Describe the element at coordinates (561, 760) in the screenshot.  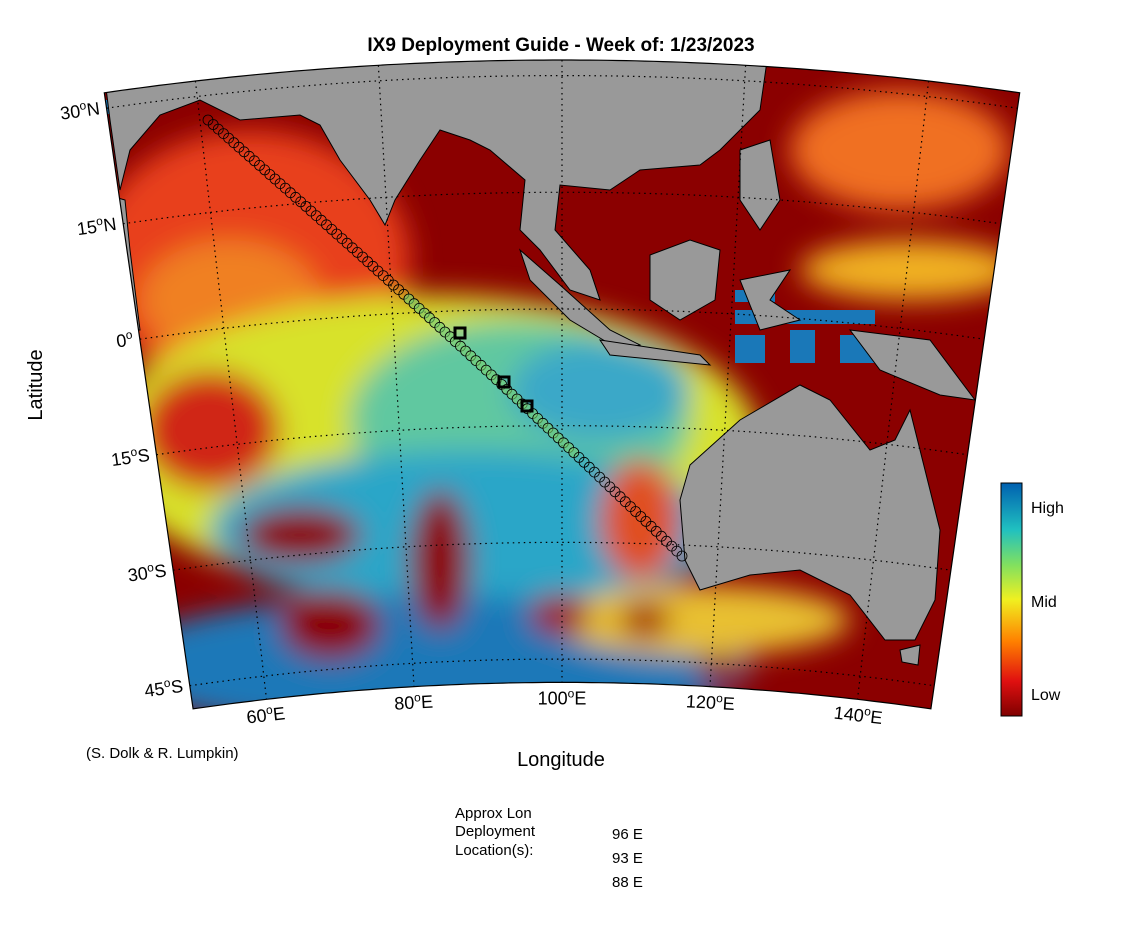
I see `x-axis-label: Longitude` at that location.